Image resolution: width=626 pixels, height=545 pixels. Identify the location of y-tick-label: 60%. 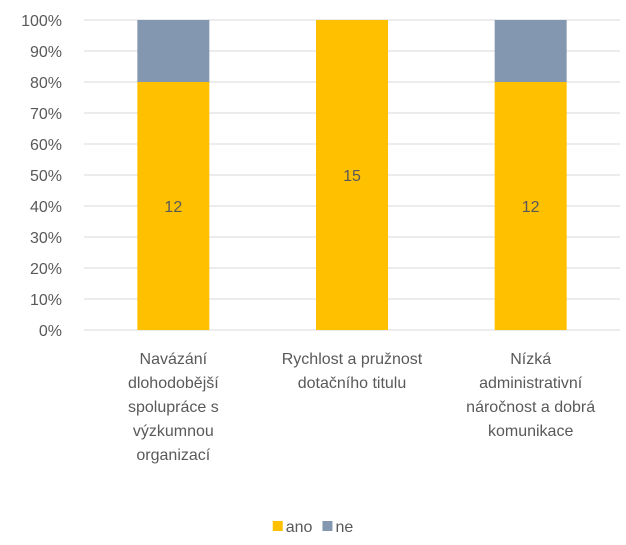
(46, 145).